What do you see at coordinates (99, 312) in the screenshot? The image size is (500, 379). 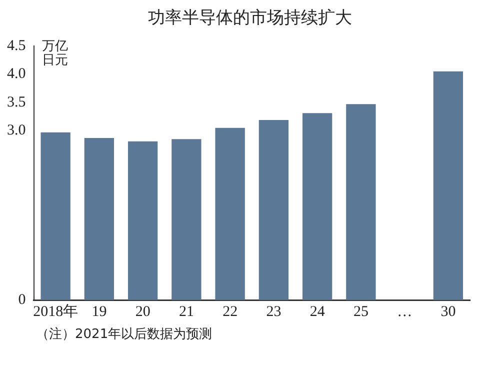 I see `x-tick-label: 19` at bounding box center [99, 312].